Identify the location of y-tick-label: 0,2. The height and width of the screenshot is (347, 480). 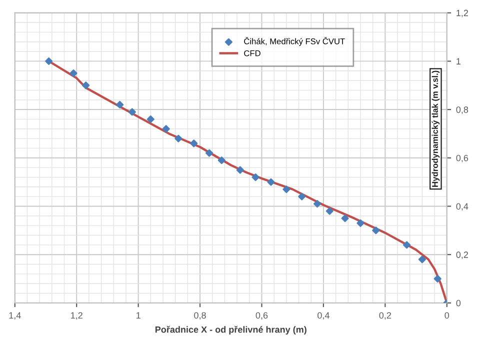
(462, 256).